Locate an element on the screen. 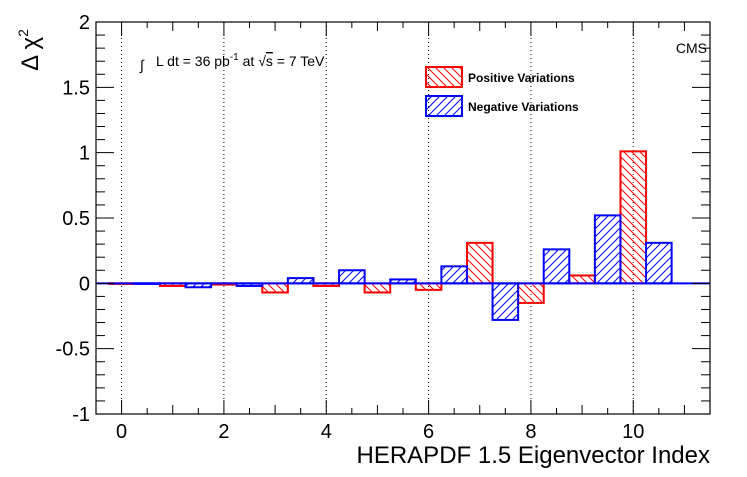 Image resolution: width=747 pixels, height=477 pixels. x-tick-label: 10 is located at coordinates (633, 432).